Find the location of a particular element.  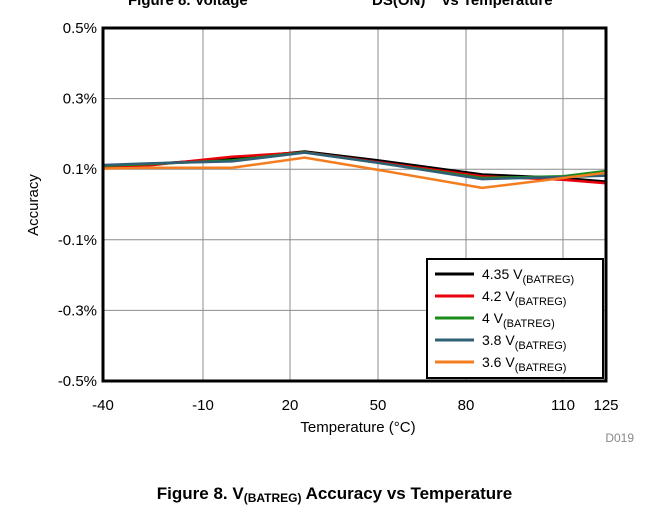

y-tick-label: -0.1% is located at coordinates (77, 240).